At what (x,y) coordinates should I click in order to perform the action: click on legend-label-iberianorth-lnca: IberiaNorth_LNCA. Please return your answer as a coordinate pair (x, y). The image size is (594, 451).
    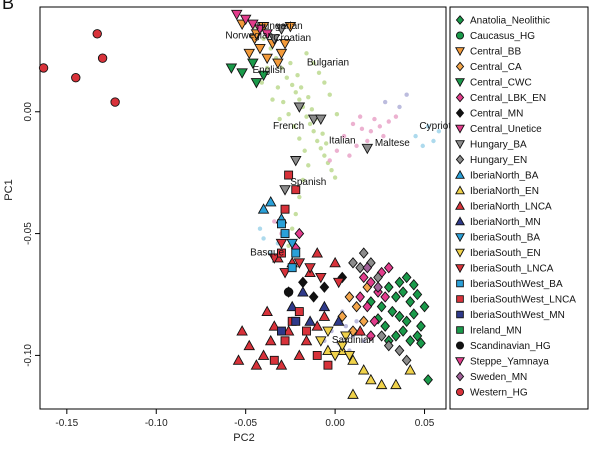
    Looking at the image, I should click on (511, 207).